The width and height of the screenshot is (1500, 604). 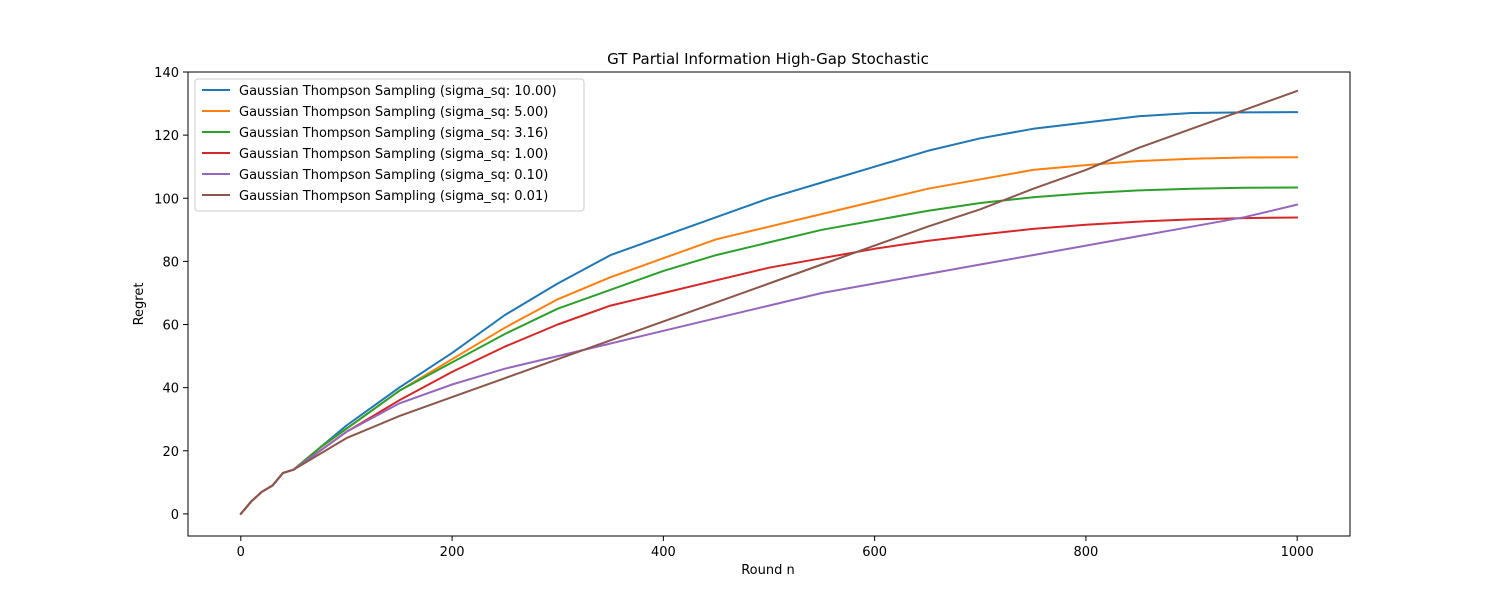 What do you see at coordinates (166, 136) in the screenshot?
I see `y-tick-label: 120` at bounding box center [166, 136].